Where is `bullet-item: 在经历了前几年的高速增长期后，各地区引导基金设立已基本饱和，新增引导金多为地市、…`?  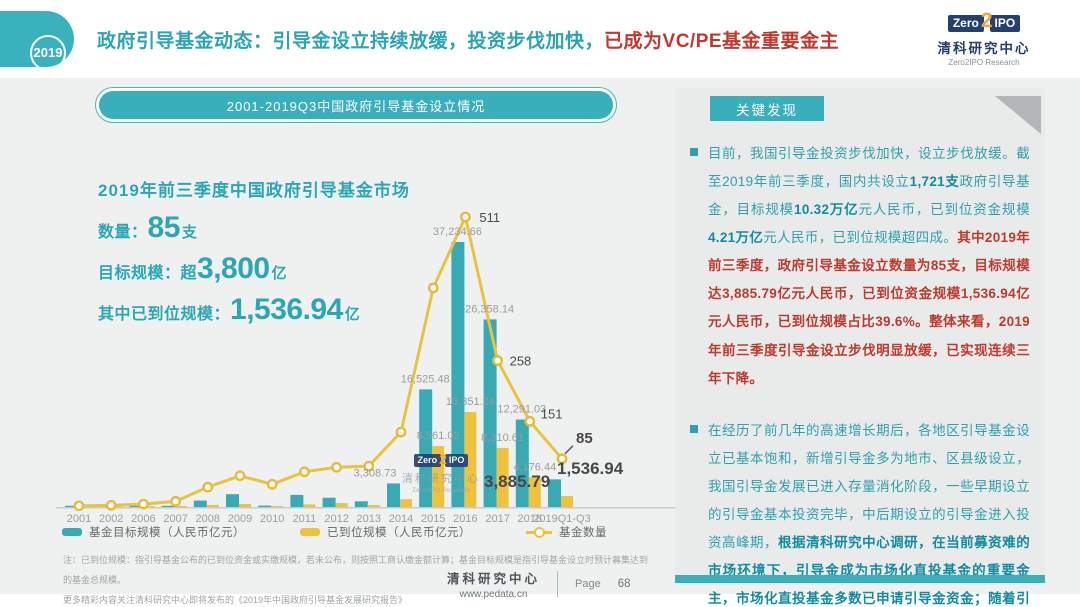 bullet-item: 在经历了前几年的高速增长期后，各地区引导基金设立已基本饱和，新增引导金多为地市、… is located at coordinates (860, 512).